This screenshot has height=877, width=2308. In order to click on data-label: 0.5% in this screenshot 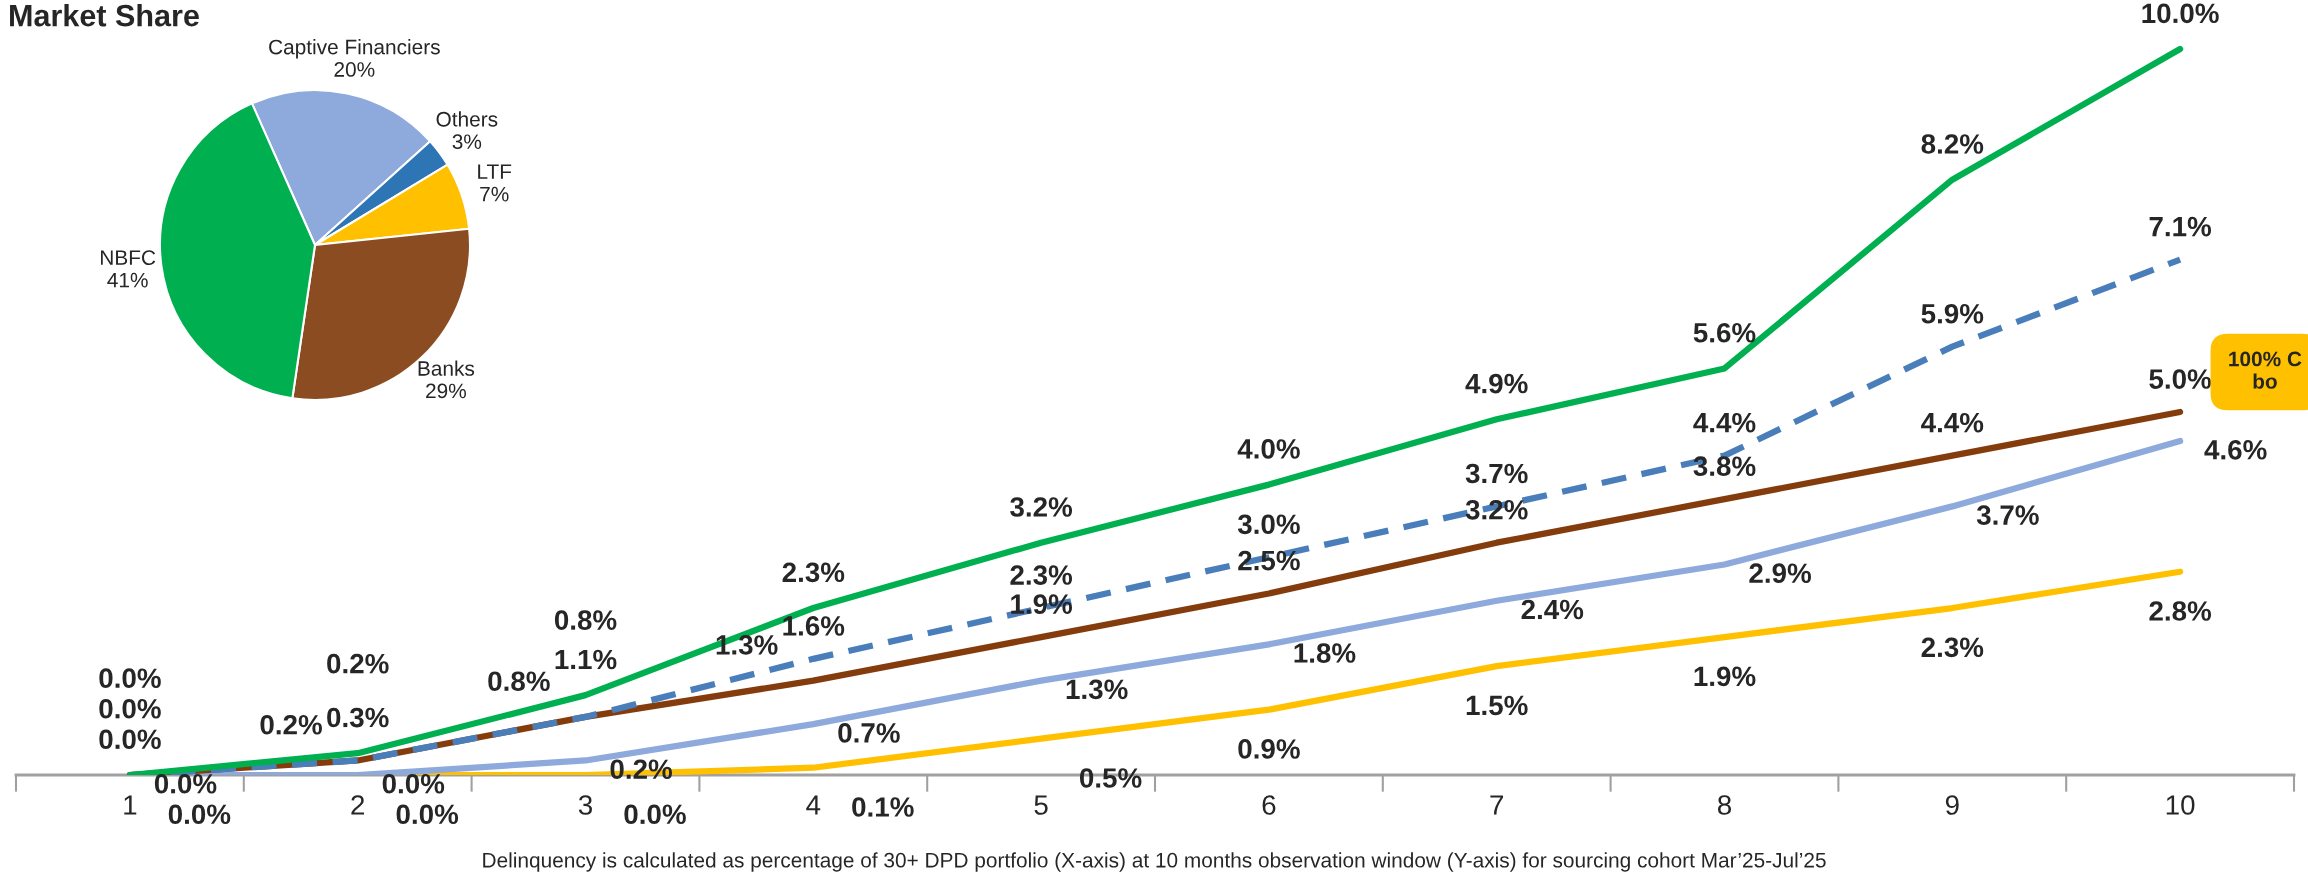, I will do `click(1110, 778)`.